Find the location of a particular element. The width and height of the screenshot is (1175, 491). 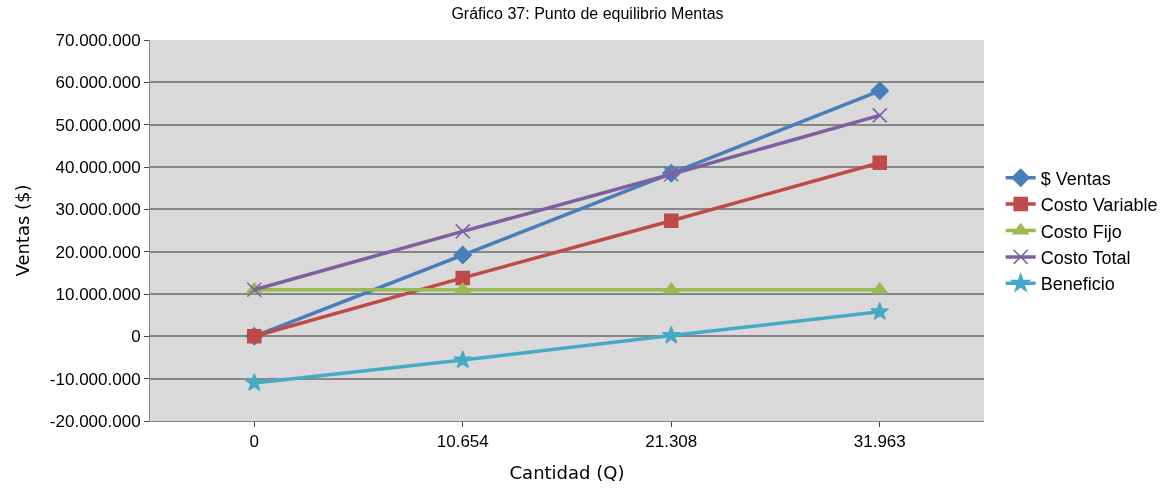

y-tick-label: 60.000.000 is located at coordinates (98, 83).